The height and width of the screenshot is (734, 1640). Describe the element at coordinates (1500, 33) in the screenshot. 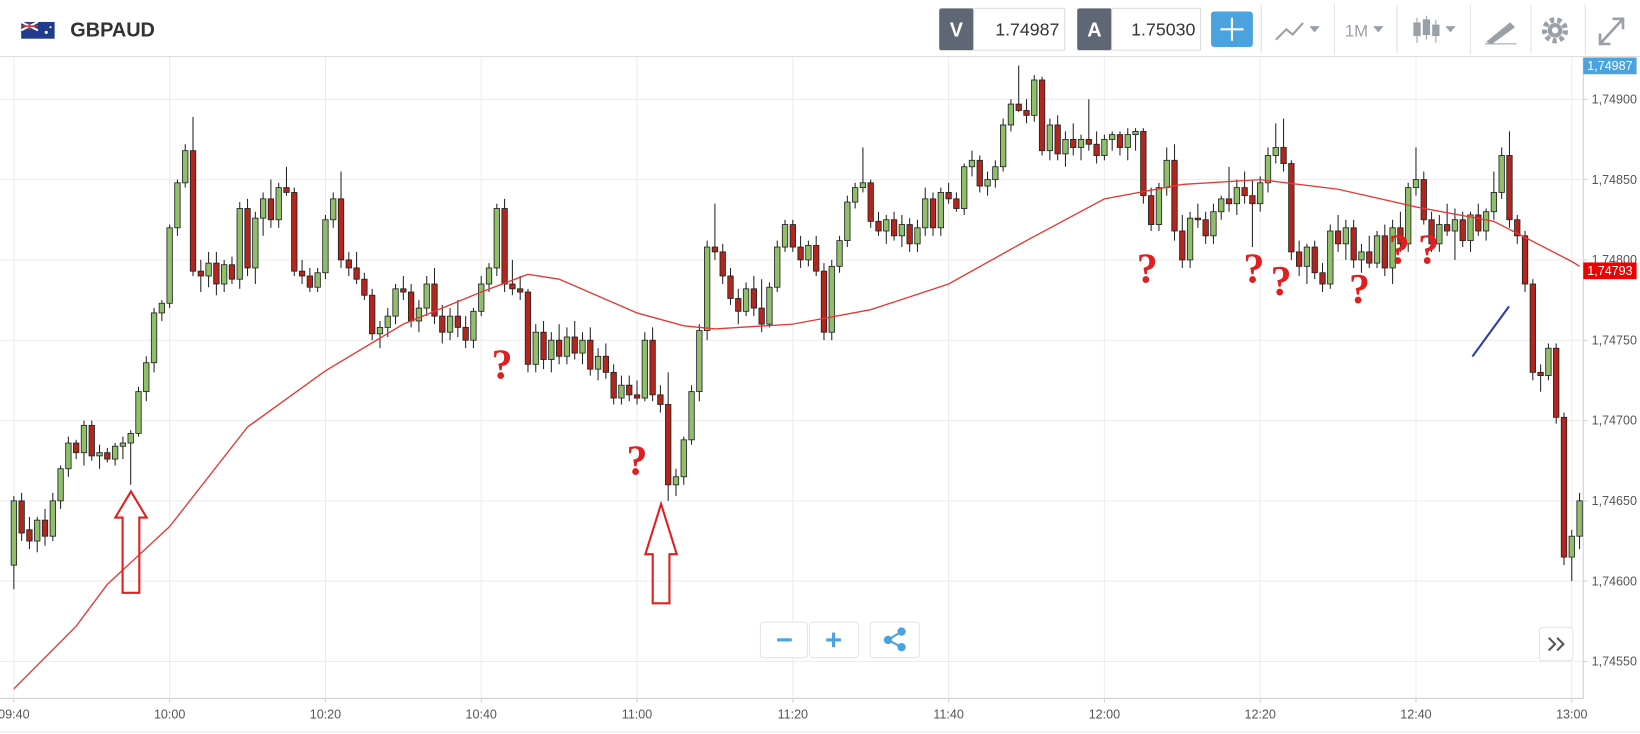

I see `draw-tool-button` at that location.